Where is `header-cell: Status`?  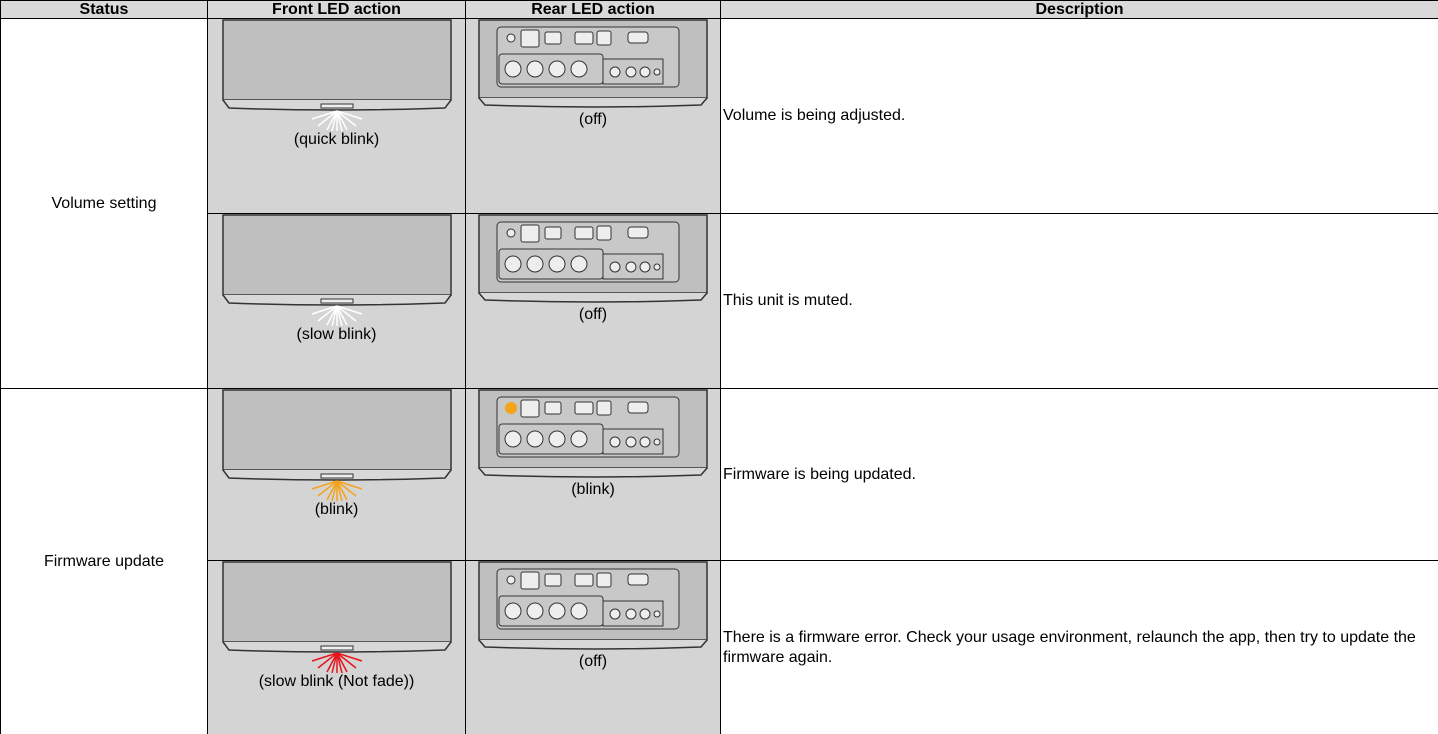 header-cell: Status is located at coordinates (104, 9).